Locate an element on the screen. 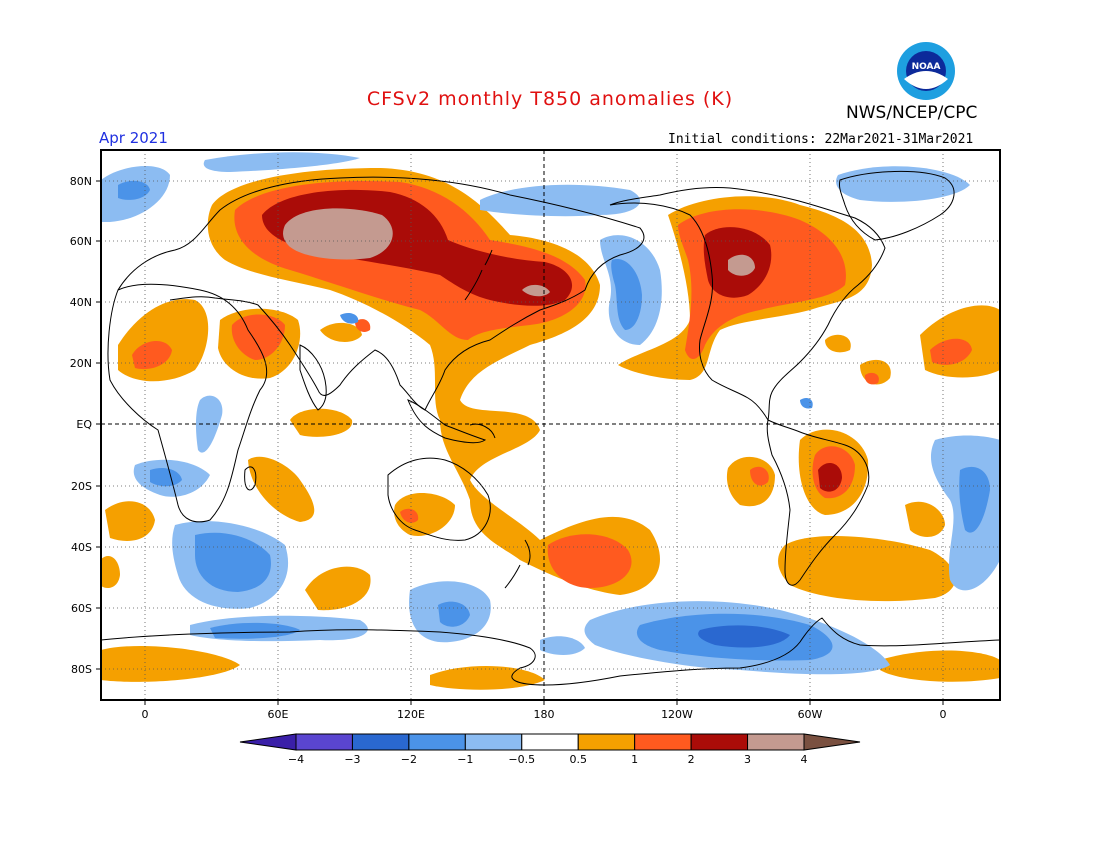  colorbar: −4 −3 −2 −1 −0.5 0.5 1 2 3 4 is located at coordinates (550, 749).